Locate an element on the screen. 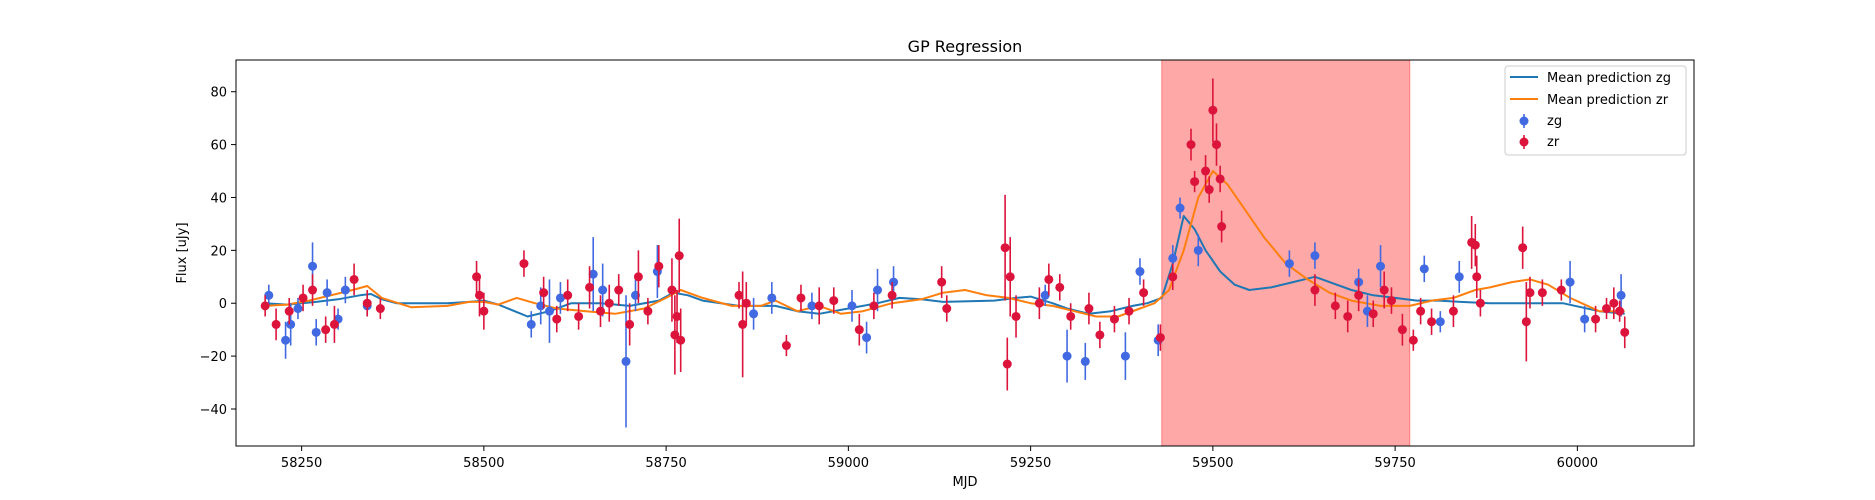  y-axis-ticks: −40 −20 0 20 40 60 80 is located at coordinates (218, 252).